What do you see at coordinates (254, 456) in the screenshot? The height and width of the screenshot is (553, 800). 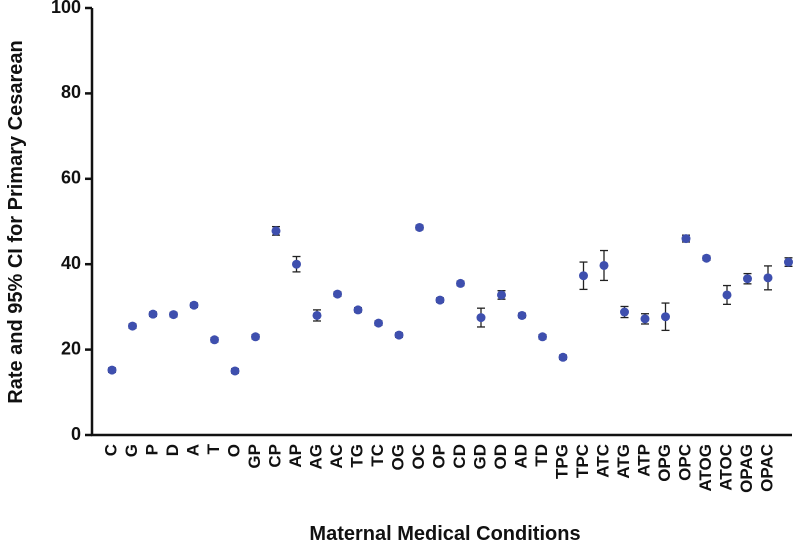 I see `x-tick-label: GP` at bounding box center [254, 456].